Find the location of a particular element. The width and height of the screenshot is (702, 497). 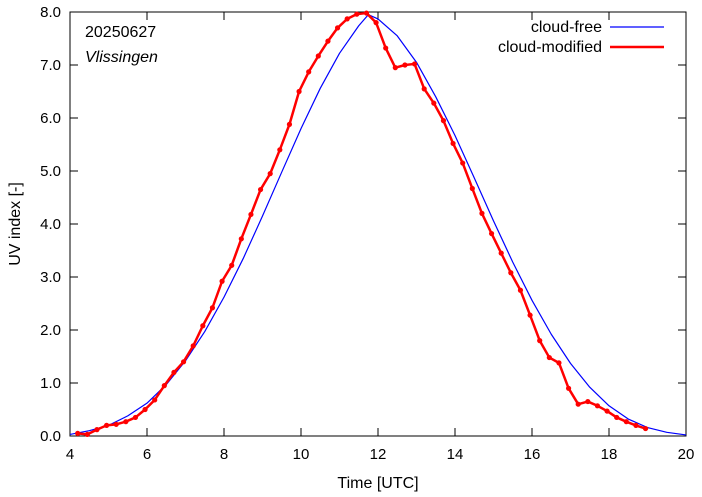

legend-label-cloud-free: cloud-free is located at coordinates (566, 27).